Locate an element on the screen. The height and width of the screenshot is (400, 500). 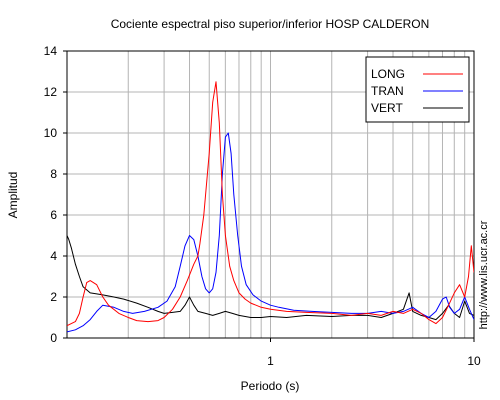
y-tick-label: 8 is located at coordinates (53, 174).